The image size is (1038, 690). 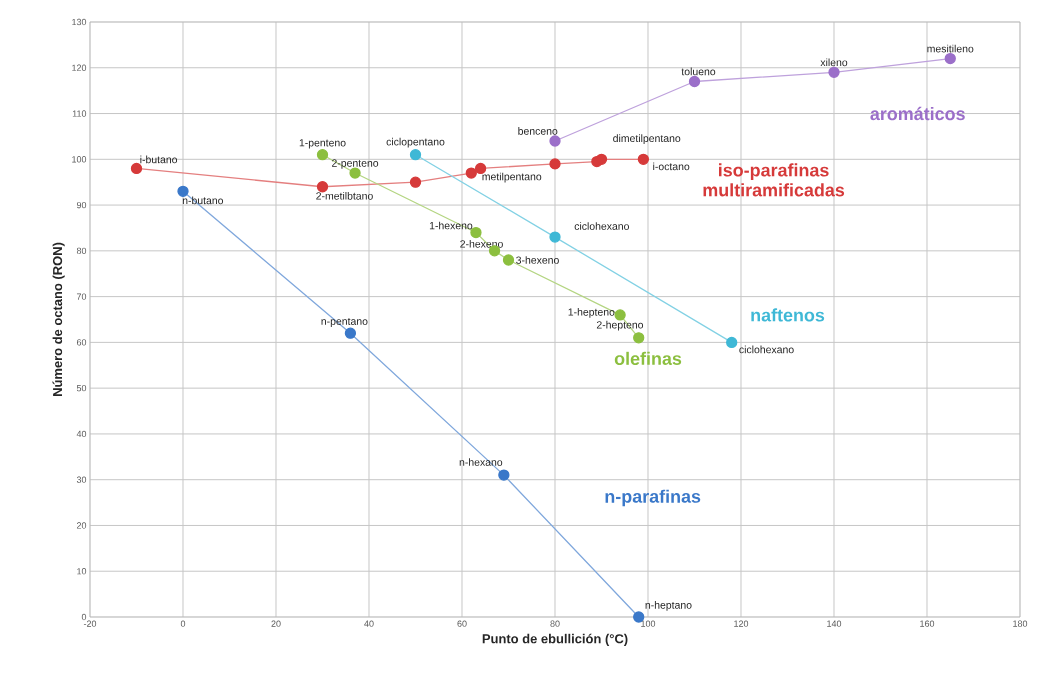 What do you see at coordinates (834, 62) in the screenshot?
I see `annotation: xileno` at bounding box center [834, 62].